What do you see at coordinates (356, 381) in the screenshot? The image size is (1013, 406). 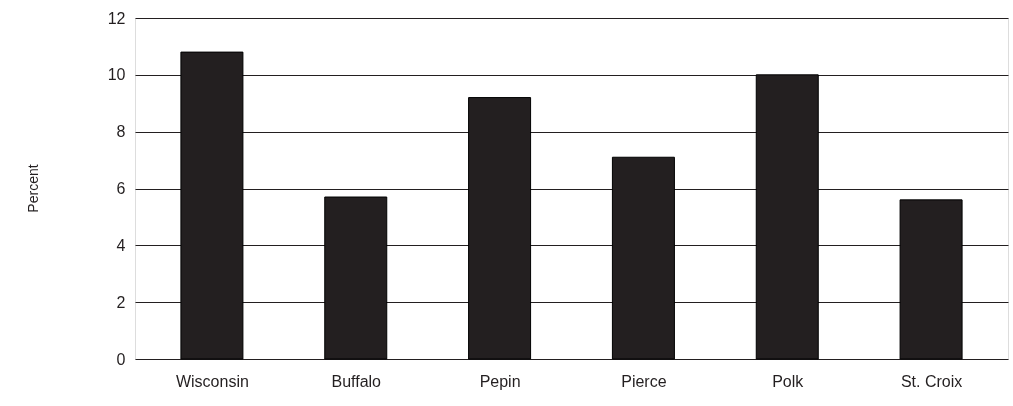 I see `x-tick-label: Buffalo` at bounding box center [356, 381].